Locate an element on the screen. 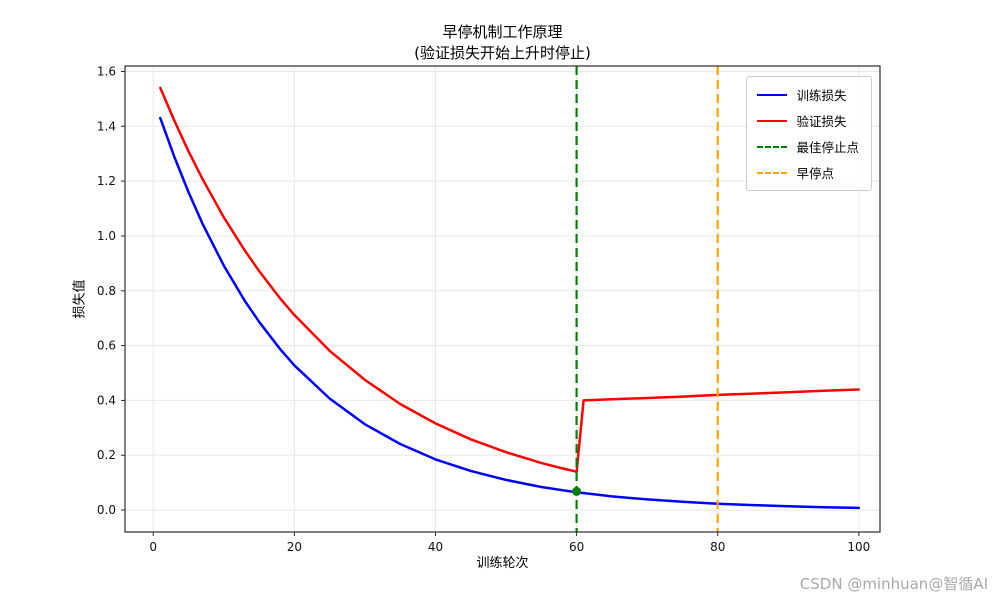 Image resolution: width=1000 pixels, height=600 pixels. y-tick-label: 1.0 is located at coordinates (106, 236).